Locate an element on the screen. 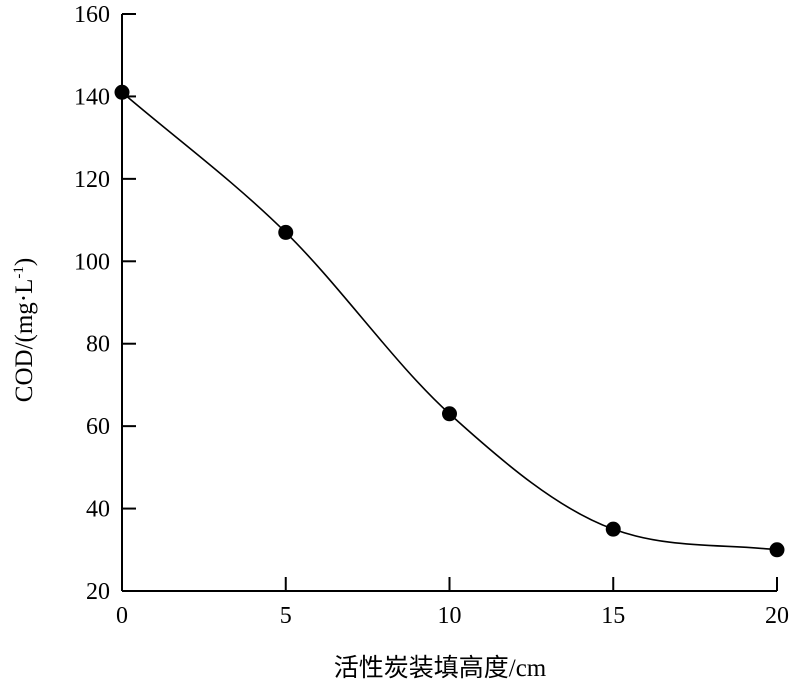 This screenshot has height=687, width=800. x-tick-label: 20 is located at coordinates (777, 616).